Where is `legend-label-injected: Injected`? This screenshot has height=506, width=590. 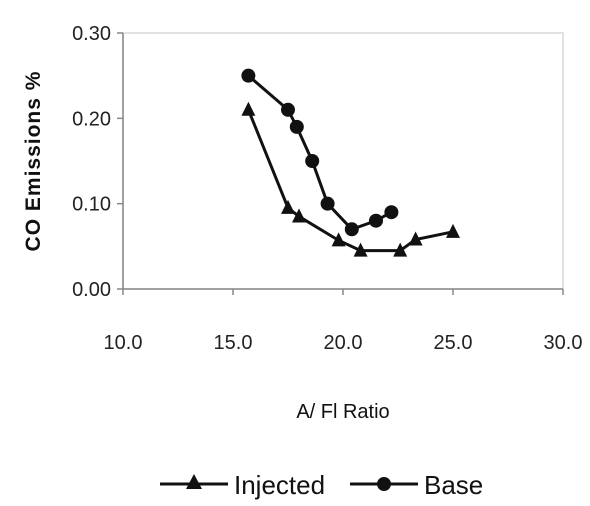
legend-label-injected: Injected is located at coordinates (279, 485).